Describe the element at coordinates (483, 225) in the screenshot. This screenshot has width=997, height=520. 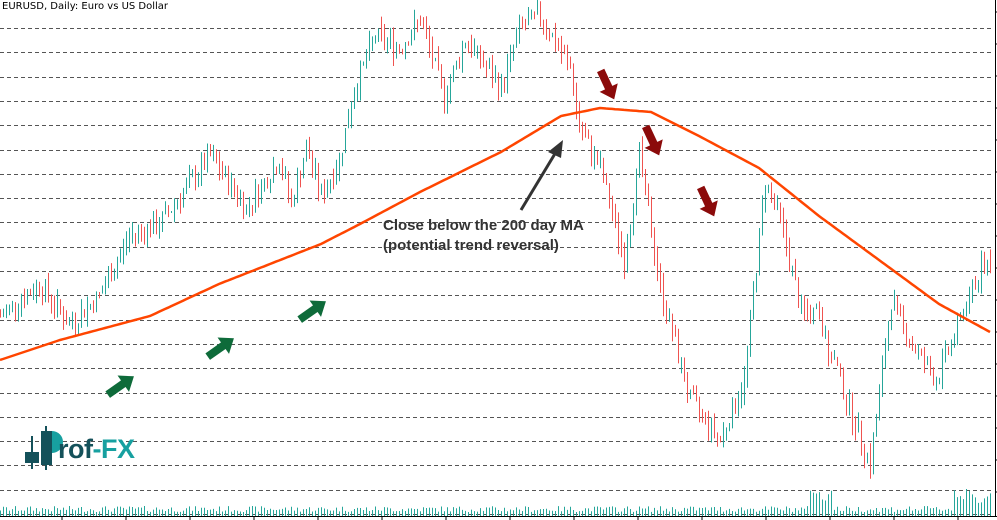
I see `annotation-line-1: Close below the 200 day MA` at that location.